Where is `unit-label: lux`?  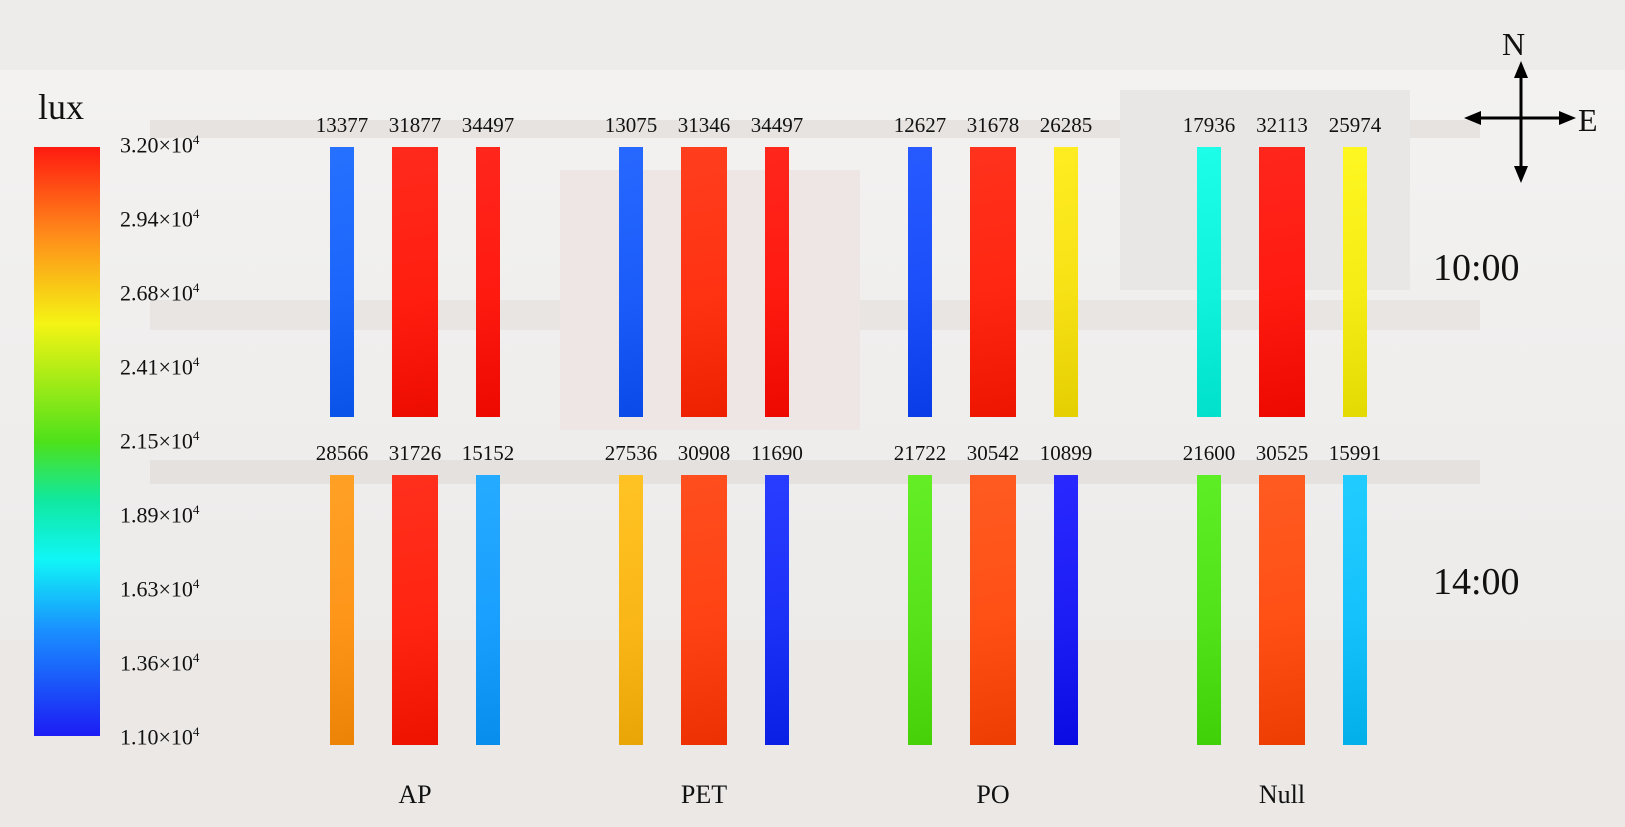
unit-label: lux is located at coordinates (61, 107).